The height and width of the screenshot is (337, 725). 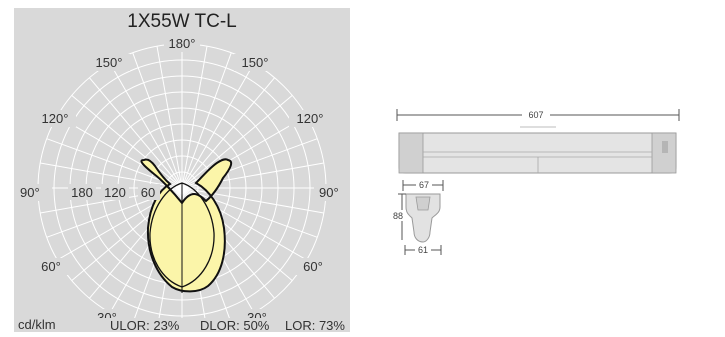 I want to click on angle-label-120-right: 120°, so click(x=310, y=118).